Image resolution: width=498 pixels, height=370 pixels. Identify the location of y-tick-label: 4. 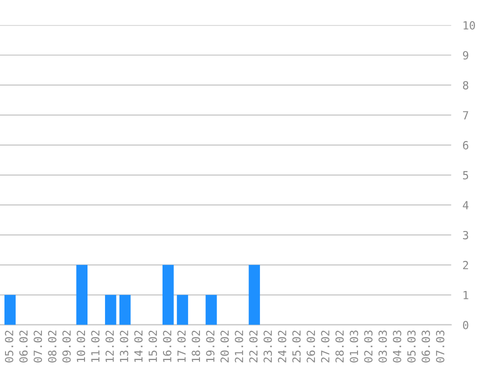
(465, 205).